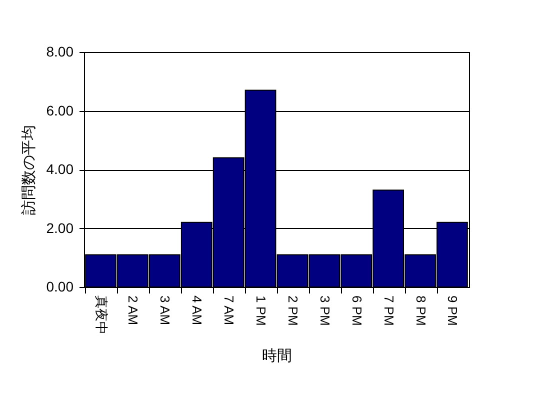  Describe the element at coordinates (133, 311) in the screenshot. I see `x-tick-label: 2 AM` at that location.